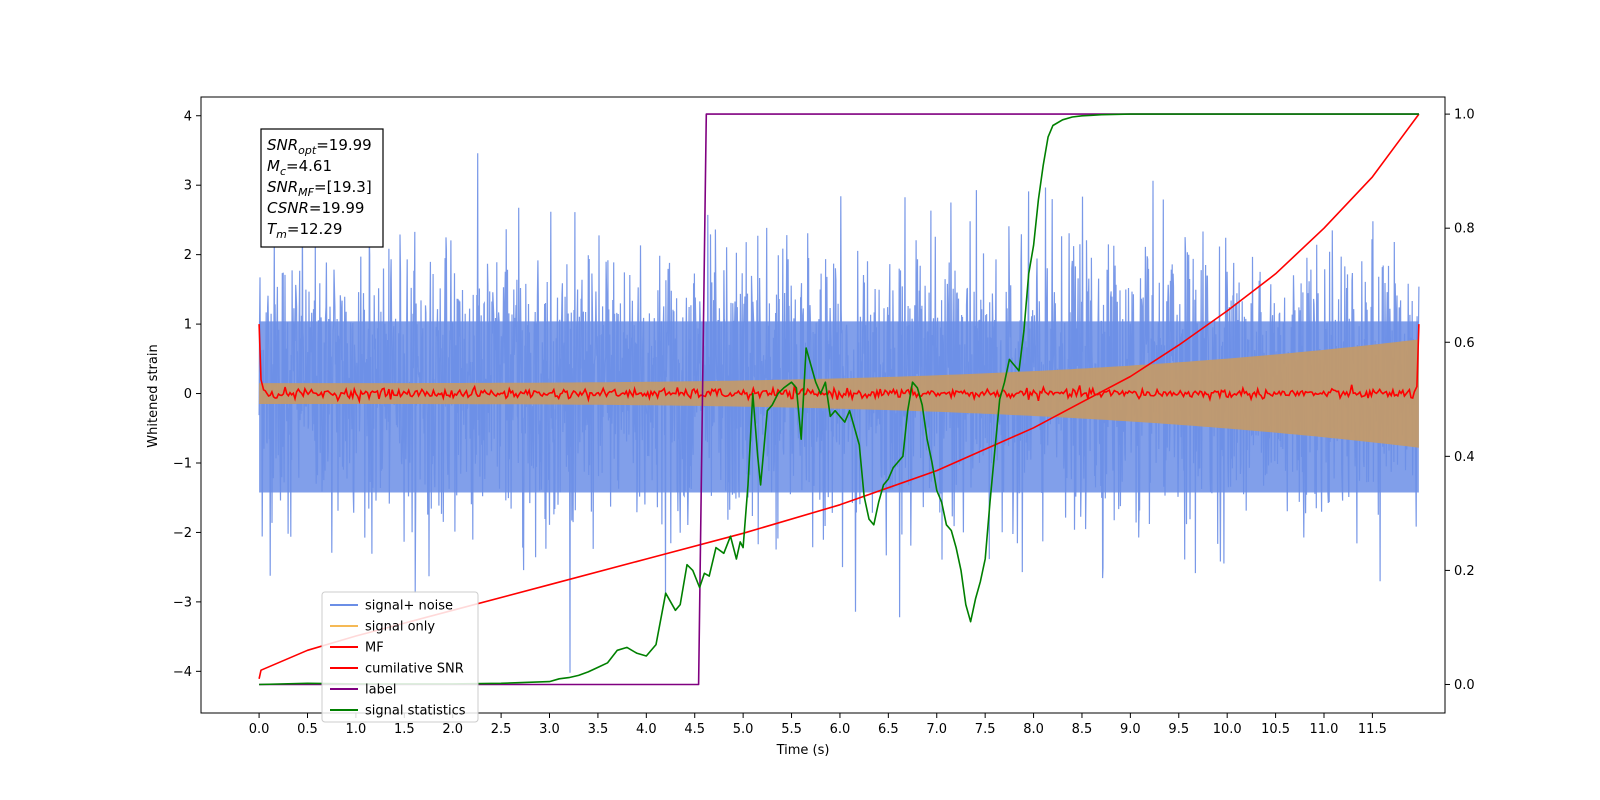 The width and height of the screenshot is (1600, 800). What do you see at coordinates (1324, 729) in the screenshot?
I see `x-tick-label: 11.0` at bounding box center [1324, 729].